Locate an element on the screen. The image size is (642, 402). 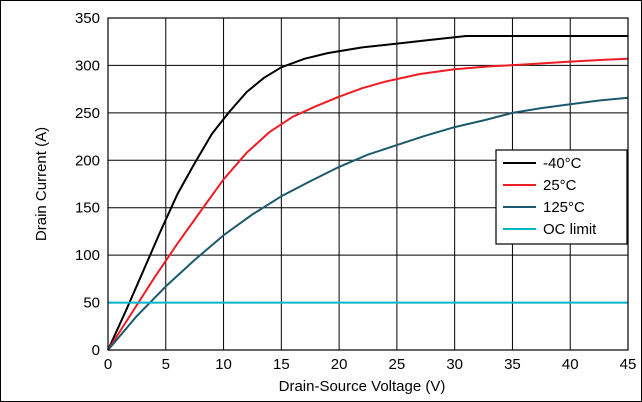
y-tick-label: 250 is located at coordinates (87, 113).